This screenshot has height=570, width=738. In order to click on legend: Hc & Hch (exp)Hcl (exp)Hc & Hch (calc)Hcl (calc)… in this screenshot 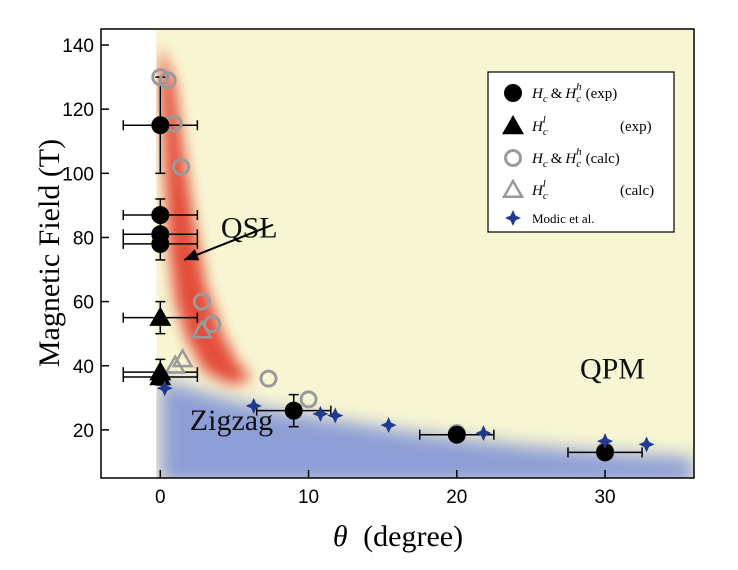, I will do `click(581, 152)`.